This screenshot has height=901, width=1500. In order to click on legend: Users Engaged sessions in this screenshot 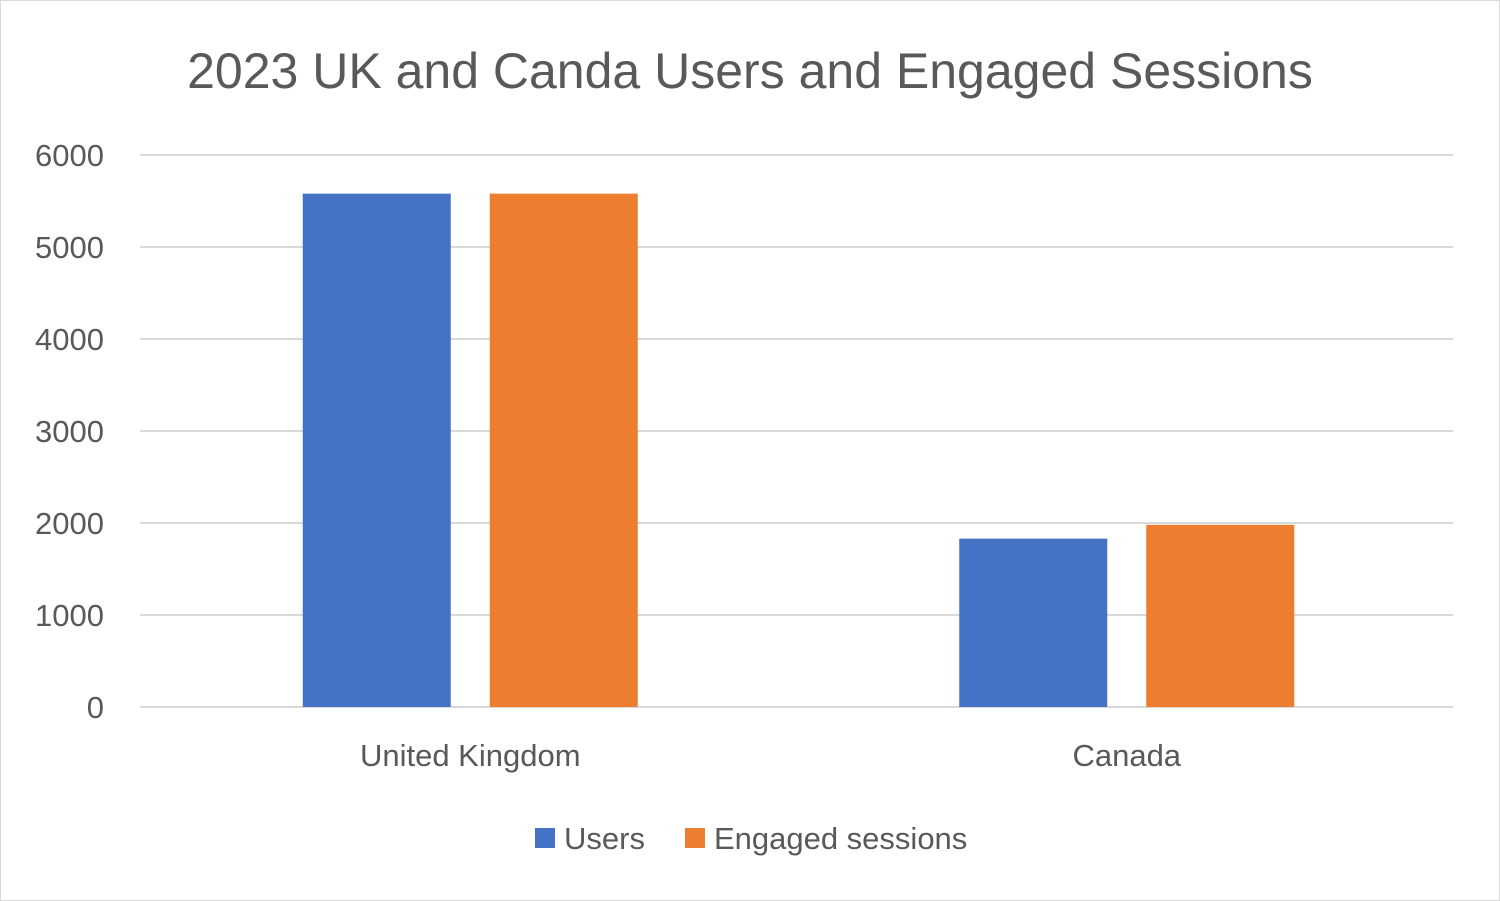, I will do `click(751, 838)`.